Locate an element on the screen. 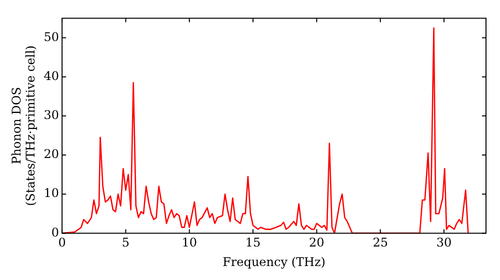 The width and height of the screenshot is (500, 280). y-tick-label: 50 is located at coordinates (52, 37).